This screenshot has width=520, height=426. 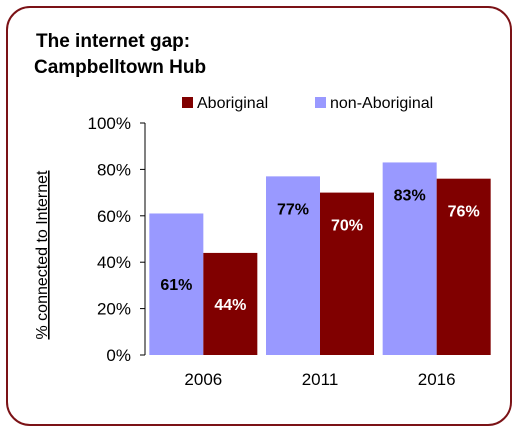 What do you see at coordinates (114, 309) in the screenshot?
I see `y-tick-label: 20%` at bounding box center [114, 309].